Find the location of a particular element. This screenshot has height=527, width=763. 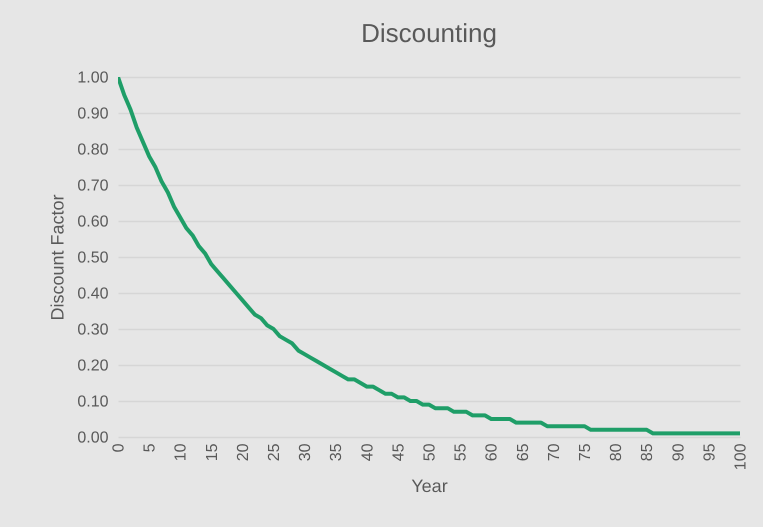

y-tick-label: 0.90 is located at coordinates (93, 114).